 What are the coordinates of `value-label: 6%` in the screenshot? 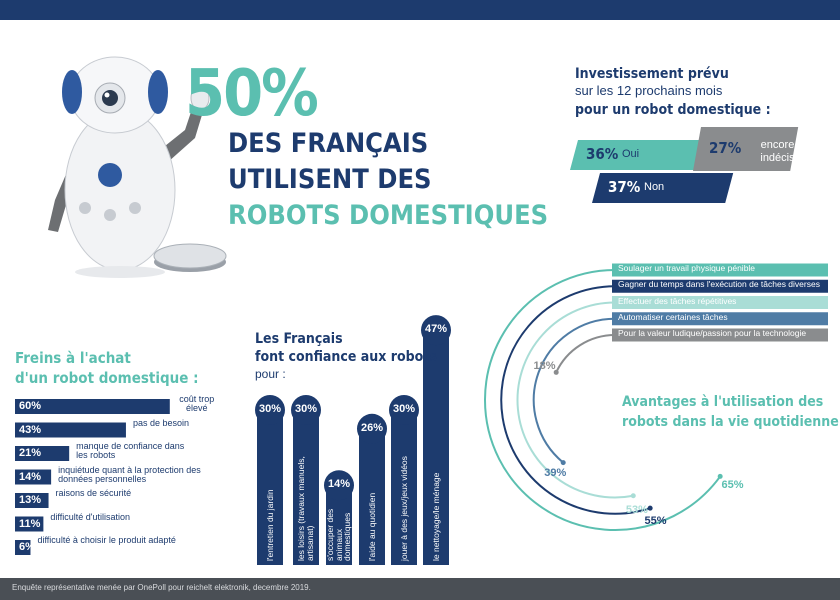 It's located at (27, 547).